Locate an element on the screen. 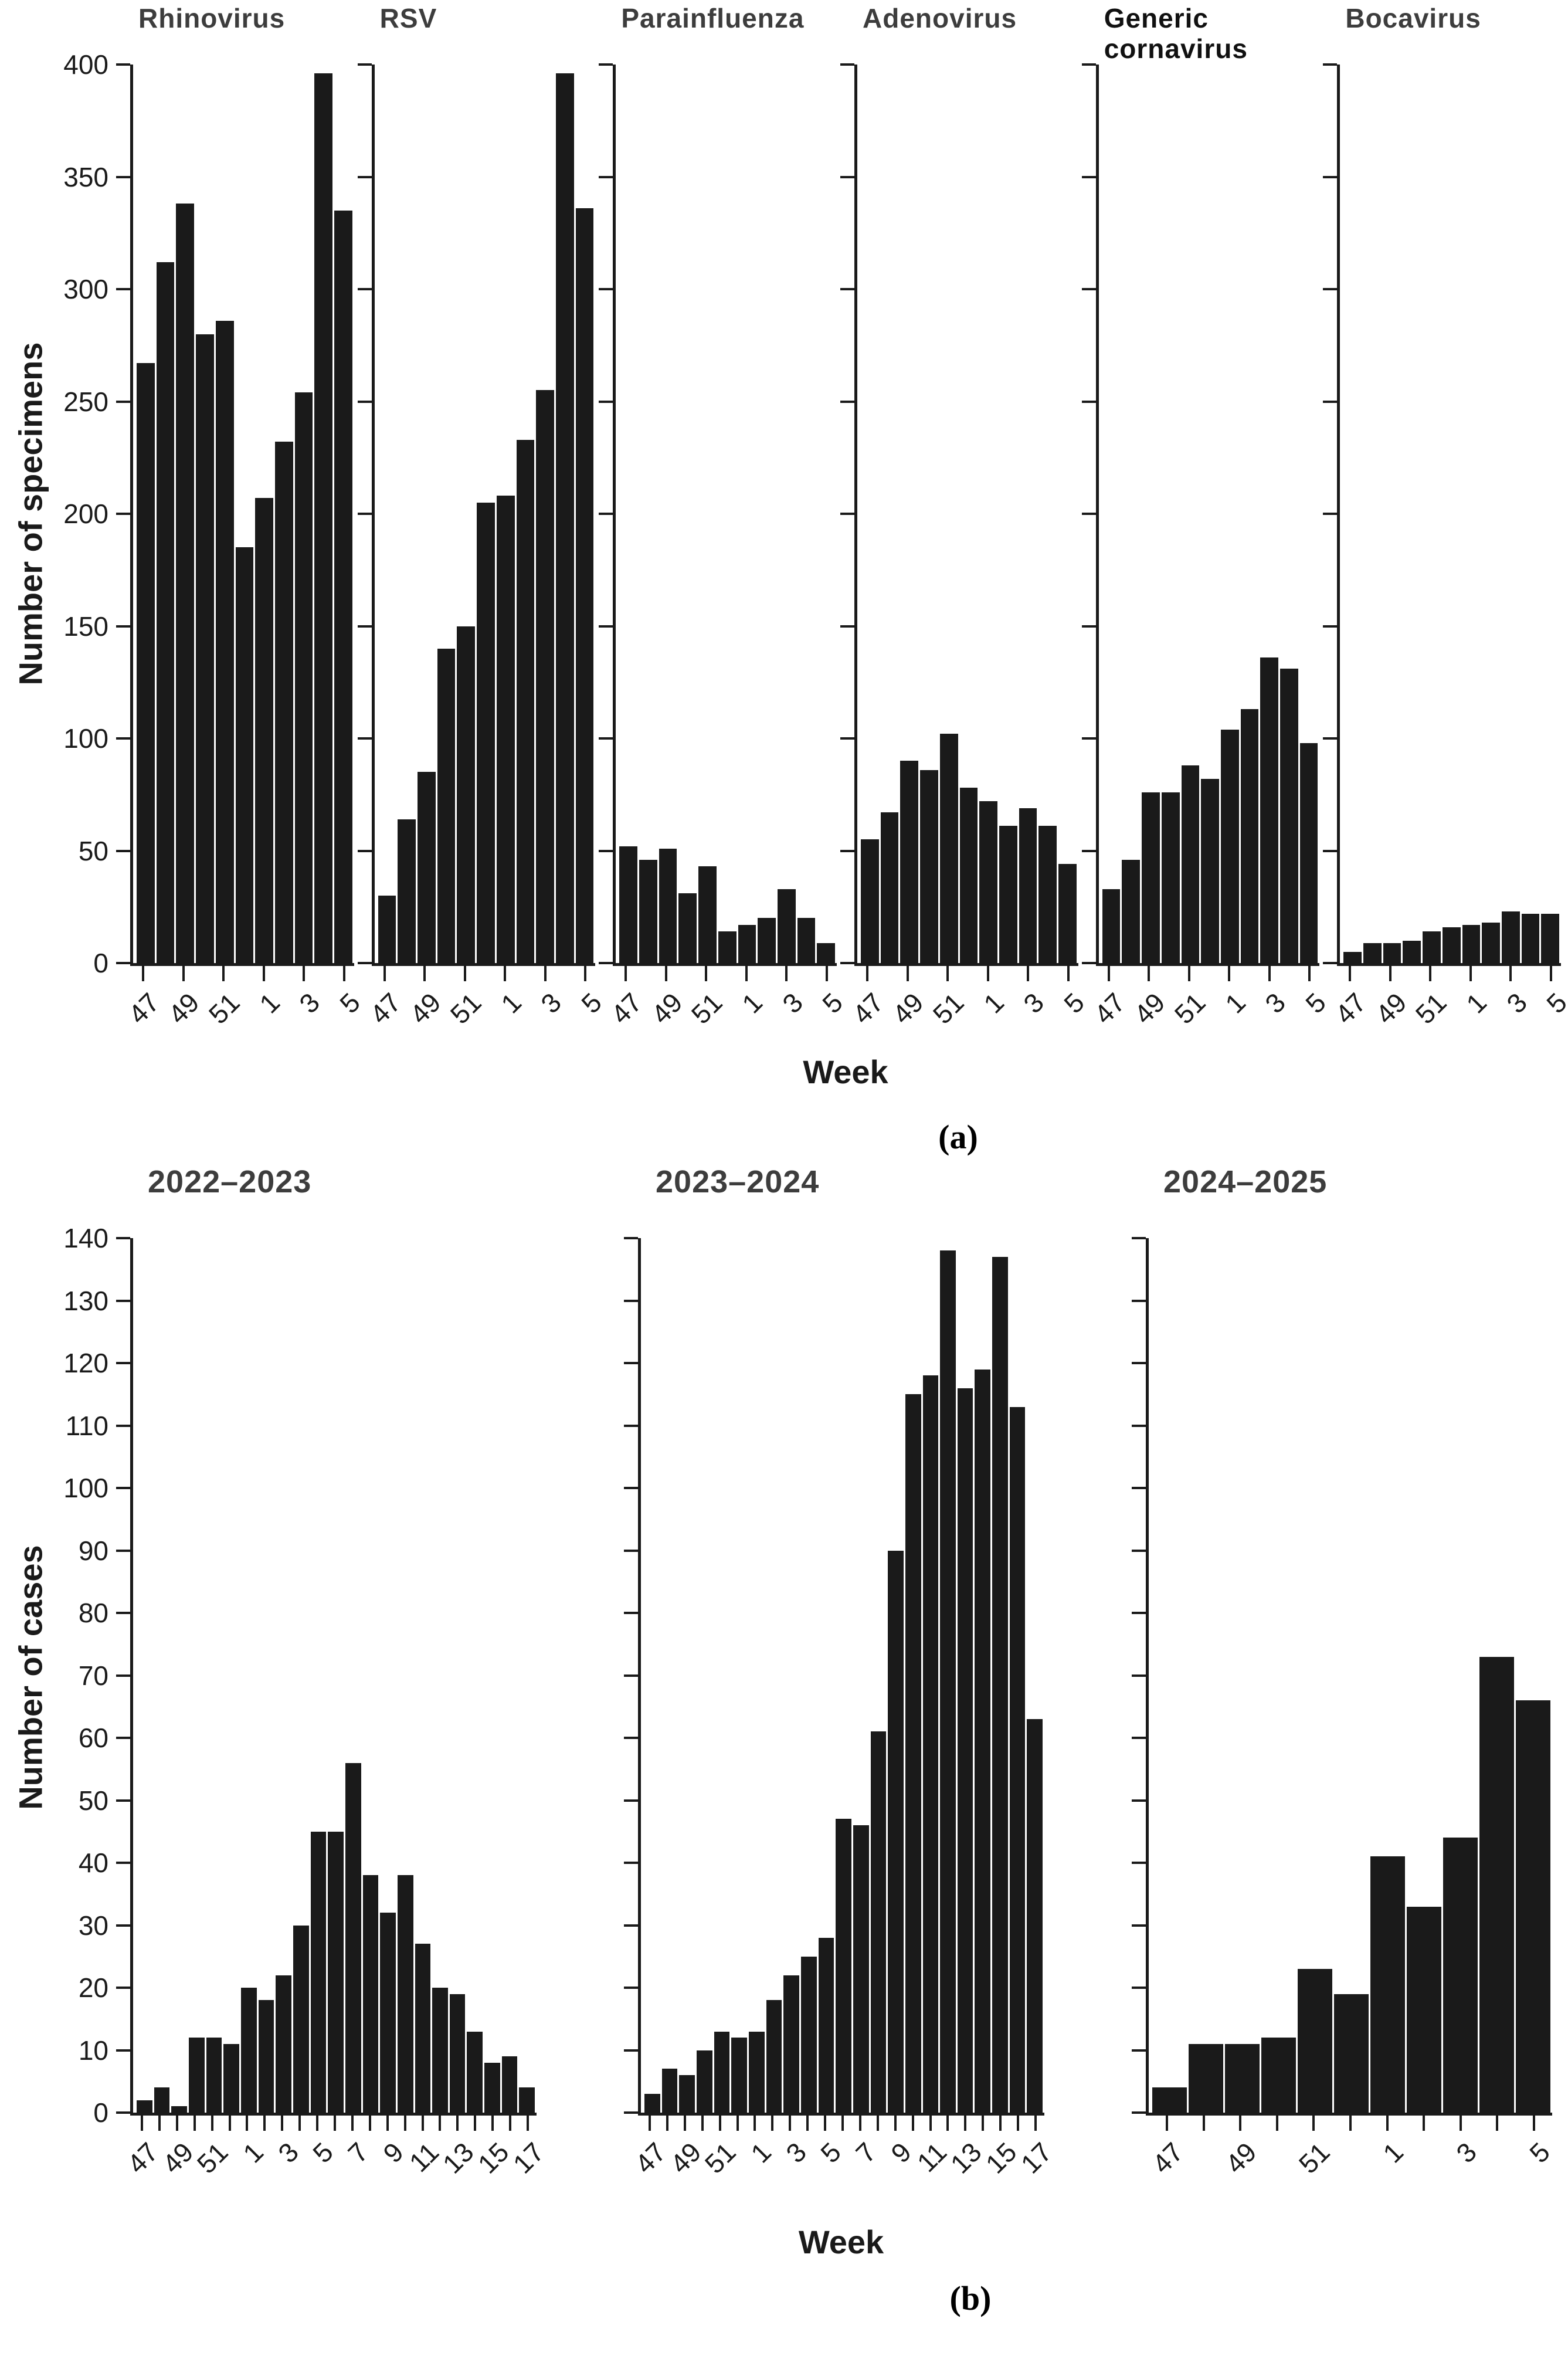 The height and width of the screenshot is (2366, 1568). y-tick-label: 50 is located at coordinates (93, 850).